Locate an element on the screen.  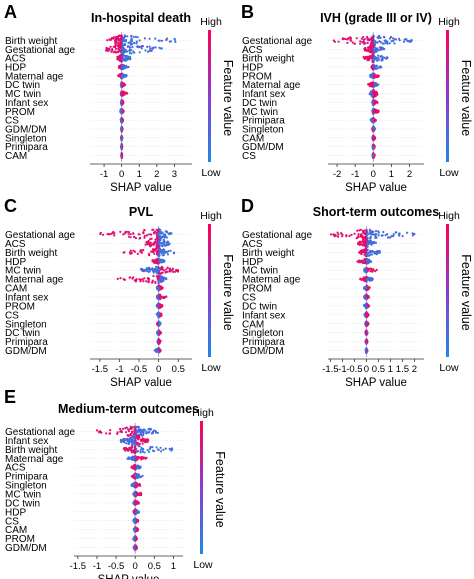
colorbar is located at coordinates (447, 290).